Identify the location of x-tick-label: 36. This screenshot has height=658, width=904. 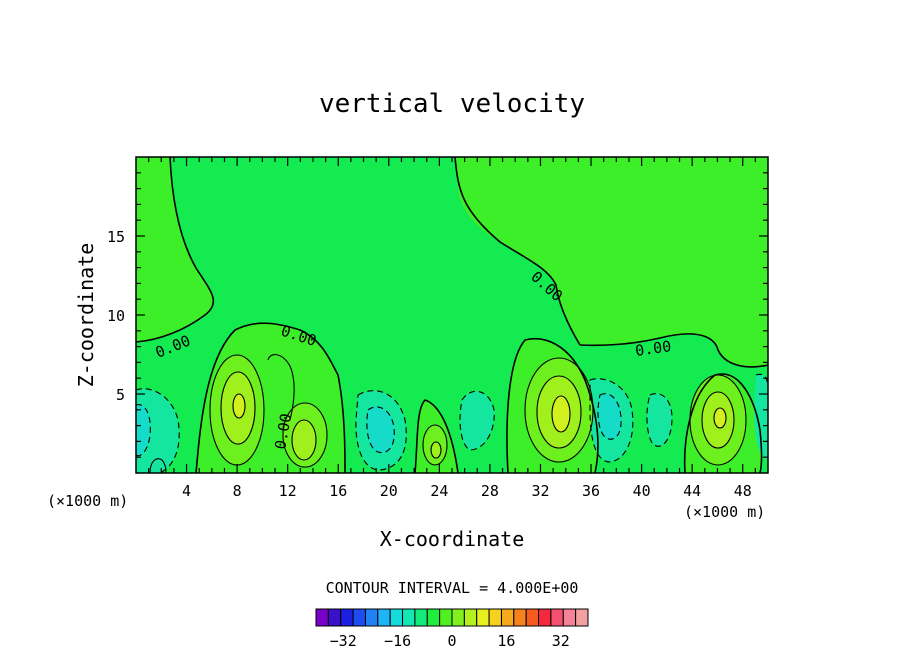
(591, 491).